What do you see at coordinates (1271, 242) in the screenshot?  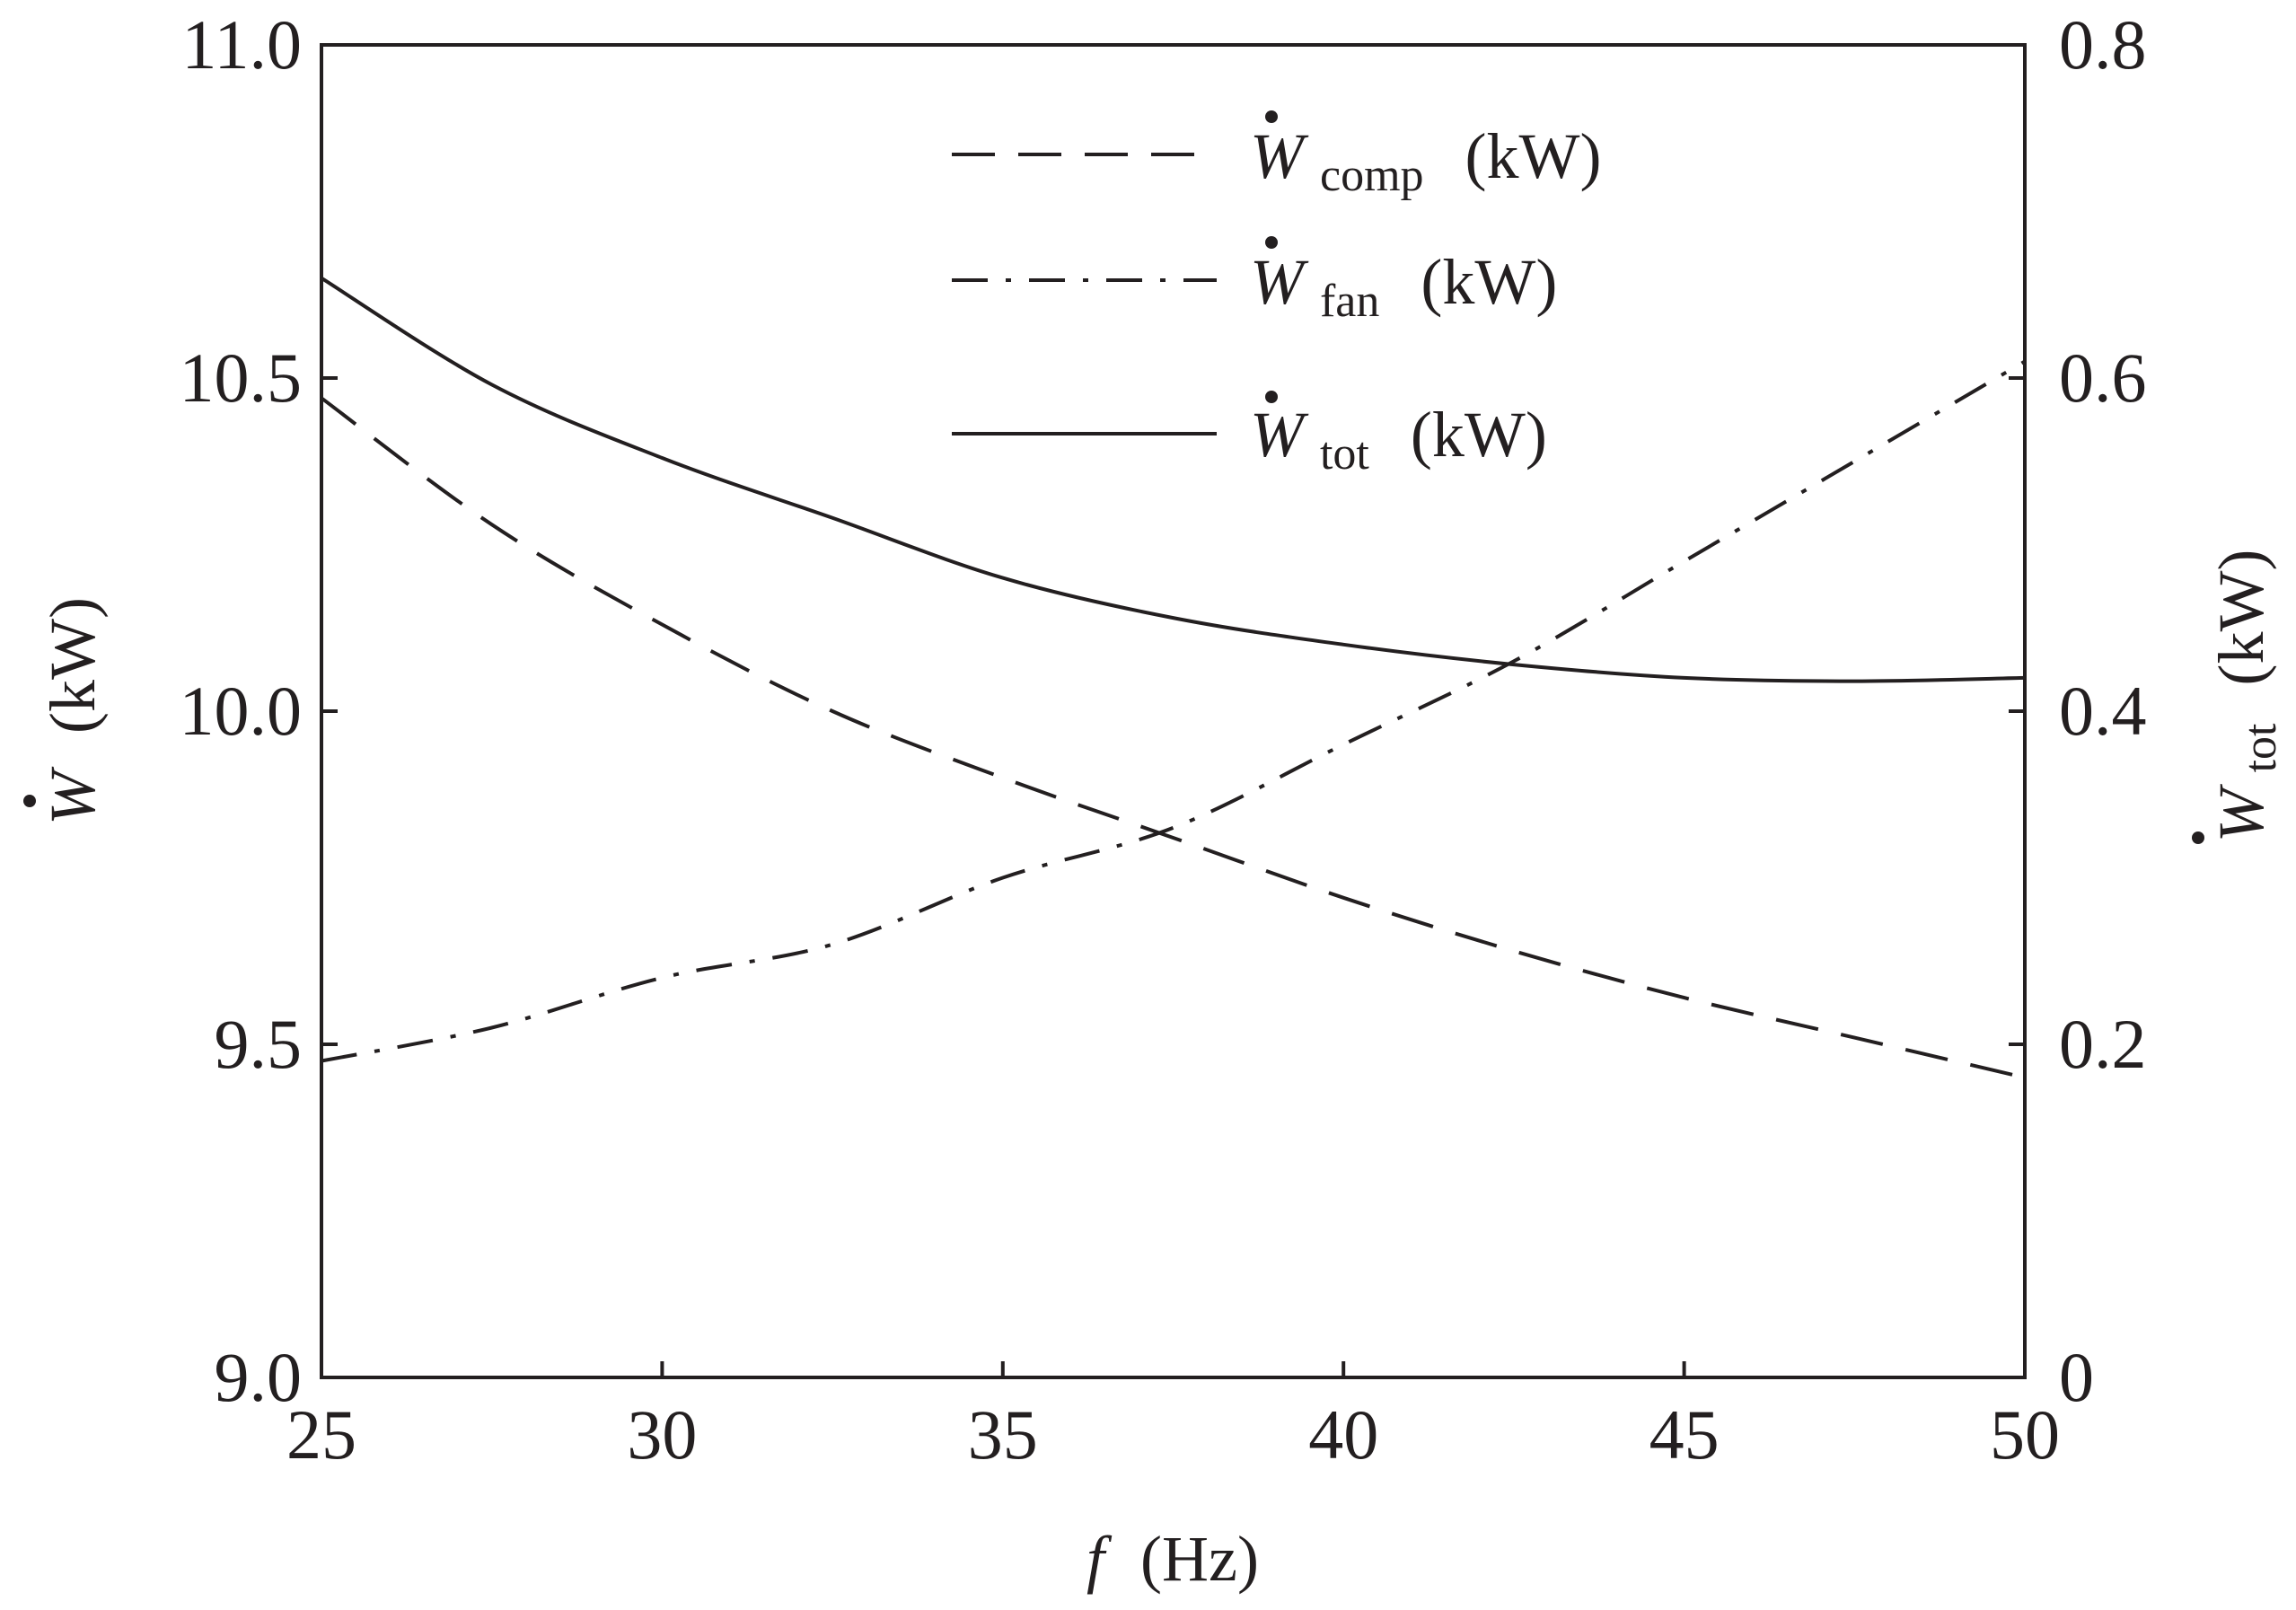 I see `legend-dot-fan` at bounding box center [1271, 242].